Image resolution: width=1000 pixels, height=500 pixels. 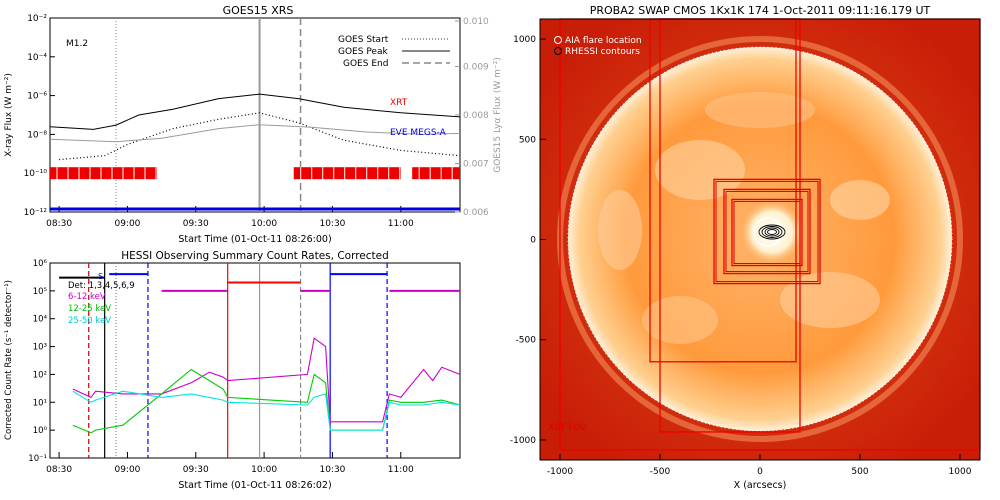 What do you see at coordinates (40, 292) in the screenshot?
I see `hessi-ytick-label: 10⁵` at bounding box center [40, 292].